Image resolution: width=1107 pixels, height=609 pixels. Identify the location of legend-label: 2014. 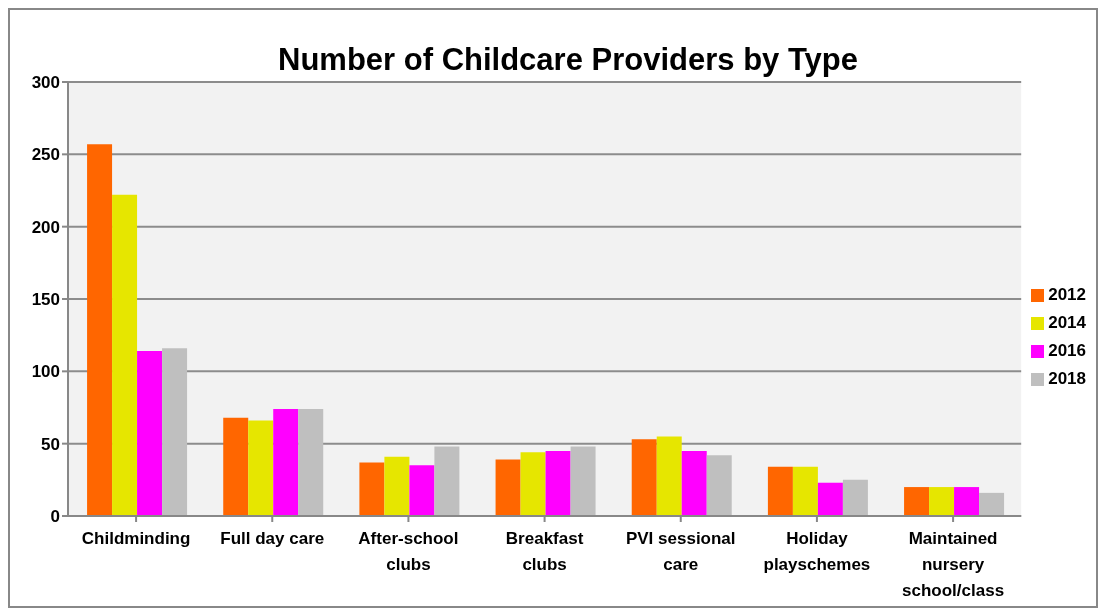
(1067, 322).